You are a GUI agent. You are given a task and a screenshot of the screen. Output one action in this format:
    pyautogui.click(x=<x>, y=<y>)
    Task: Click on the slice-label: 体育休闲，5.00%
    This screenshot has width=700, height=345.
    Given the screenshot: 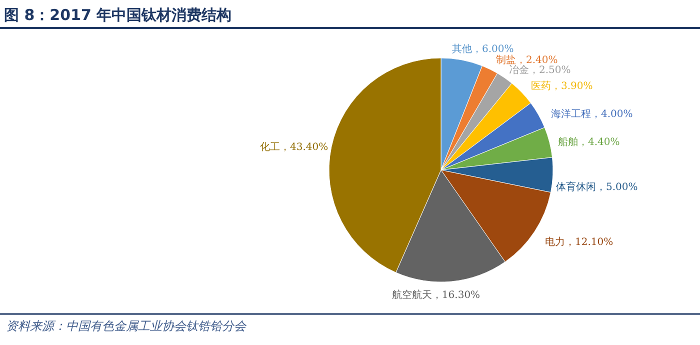 What is the action you would take?
    pyautogui.click(x=597, y=187)
    